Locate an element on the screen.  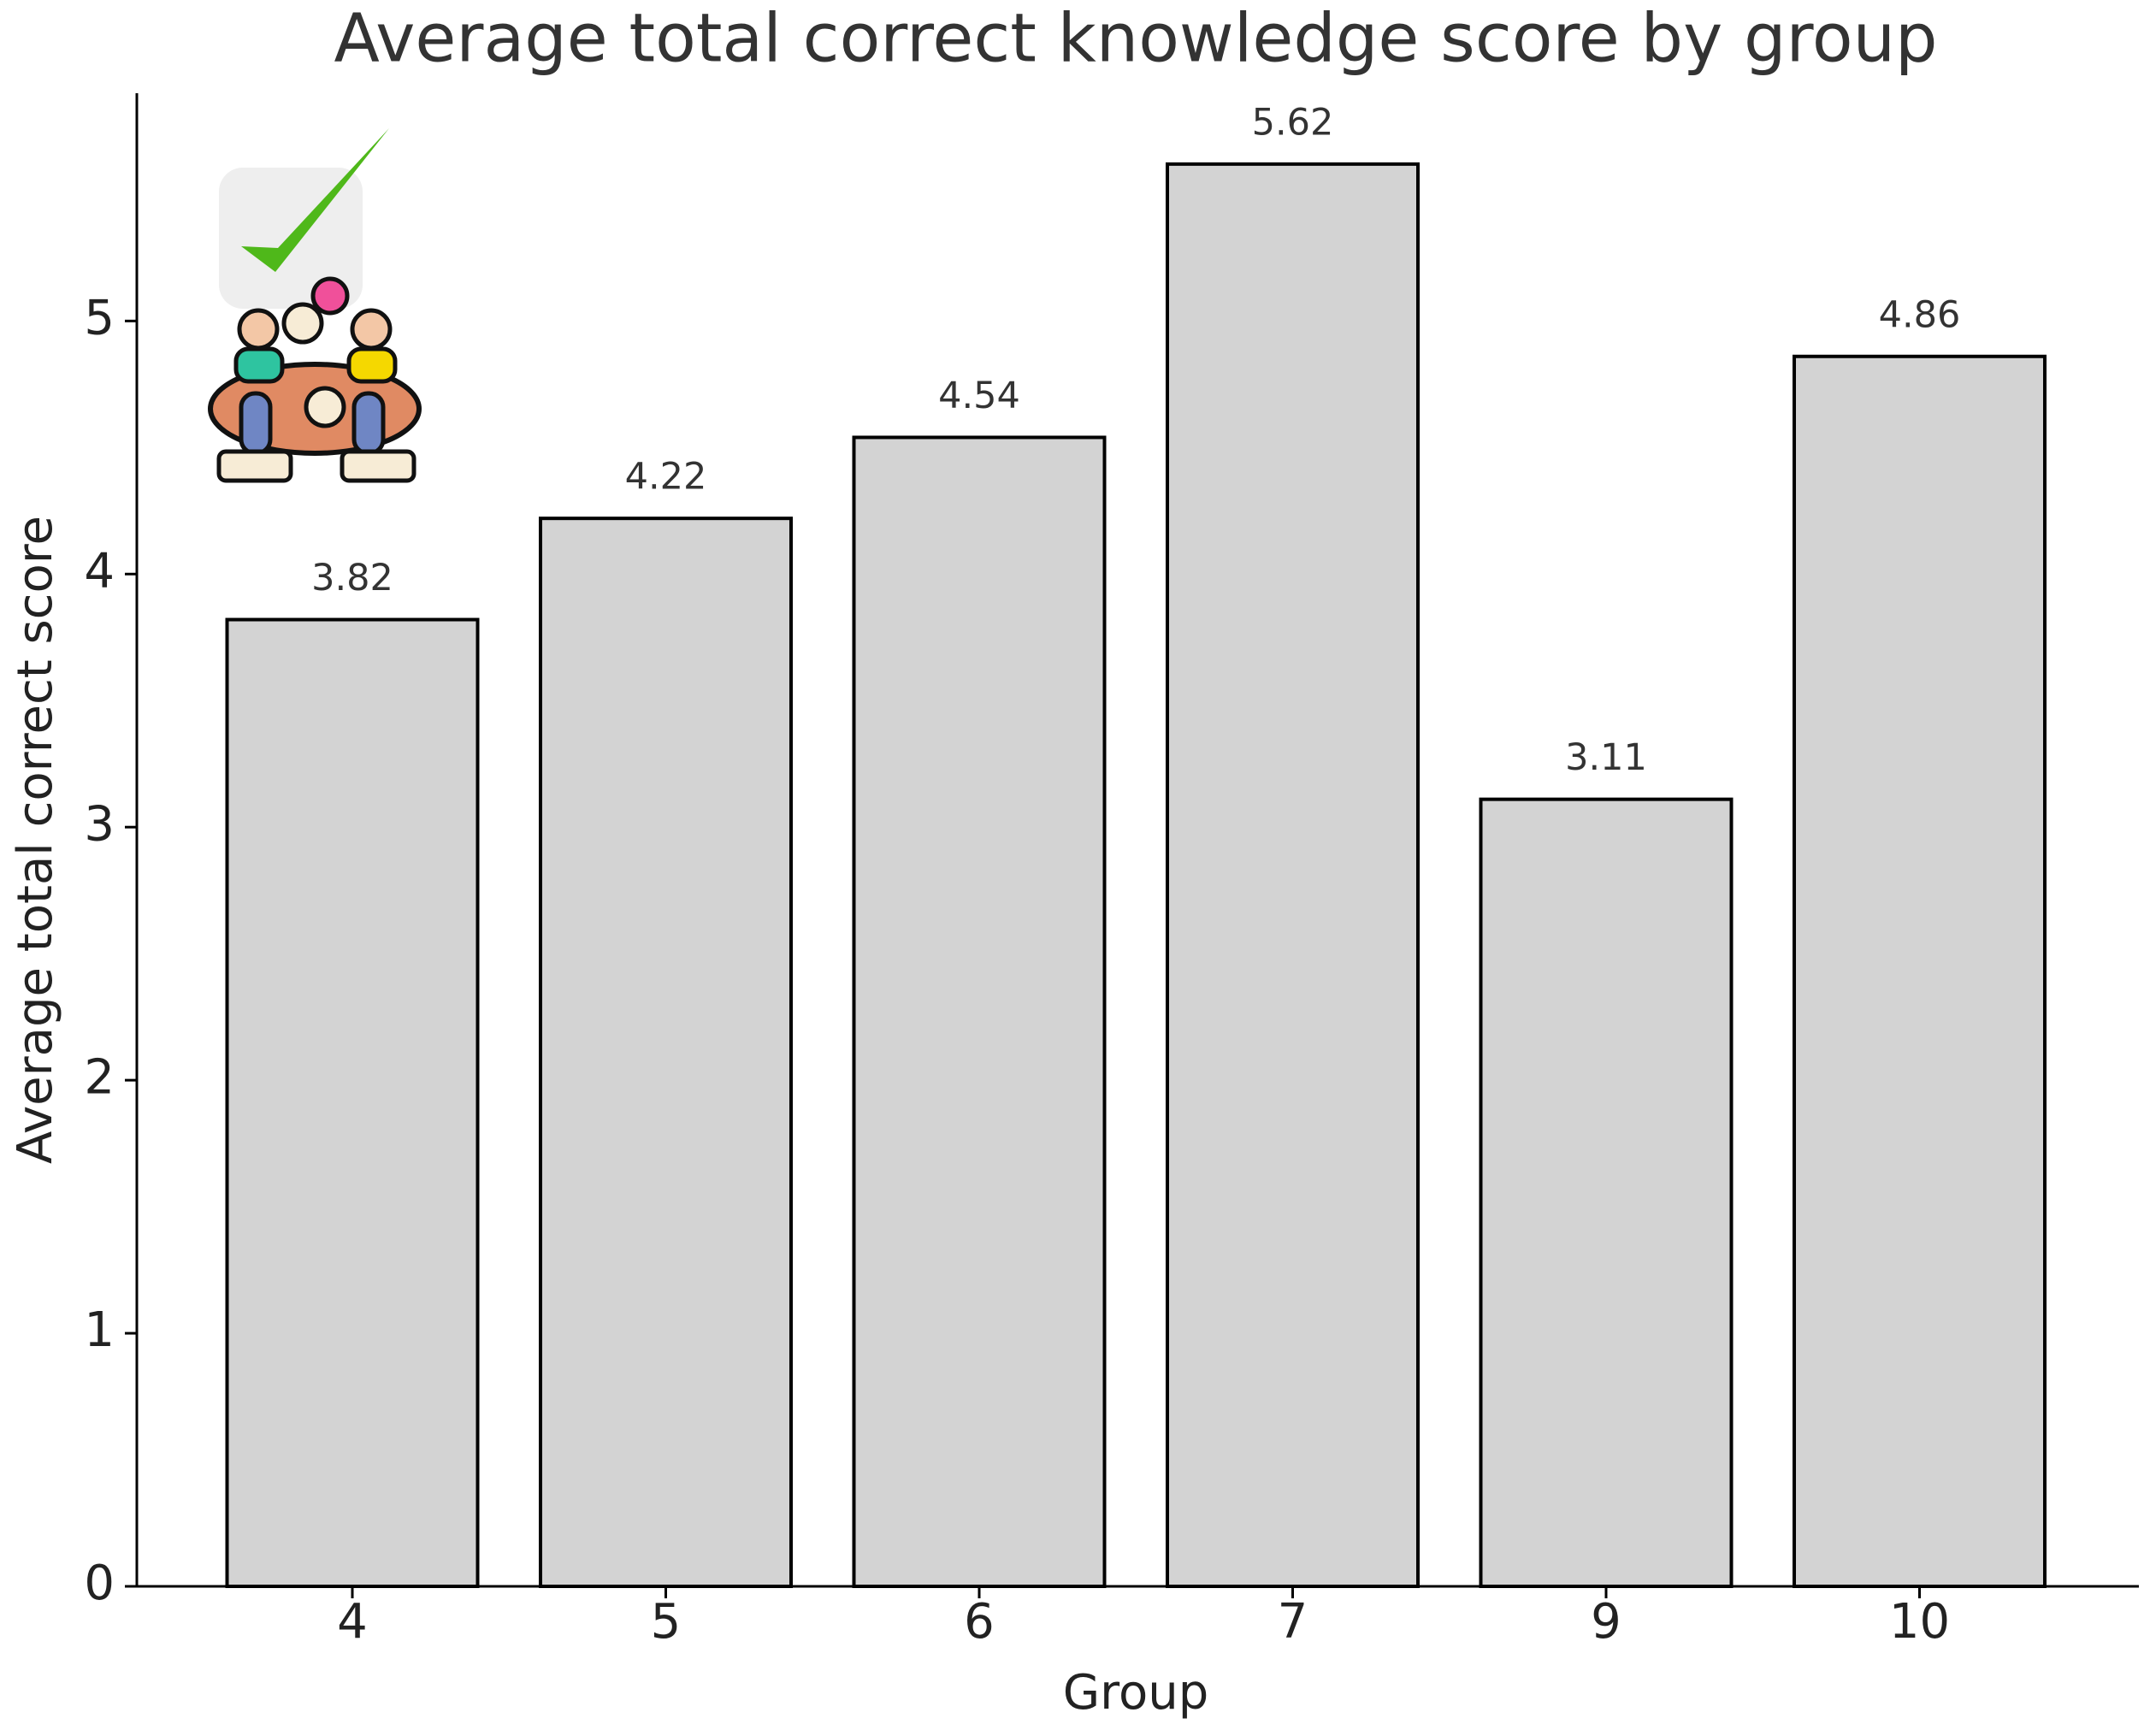
x-tick-label: 9 is located at coordinates (1606, 1622).